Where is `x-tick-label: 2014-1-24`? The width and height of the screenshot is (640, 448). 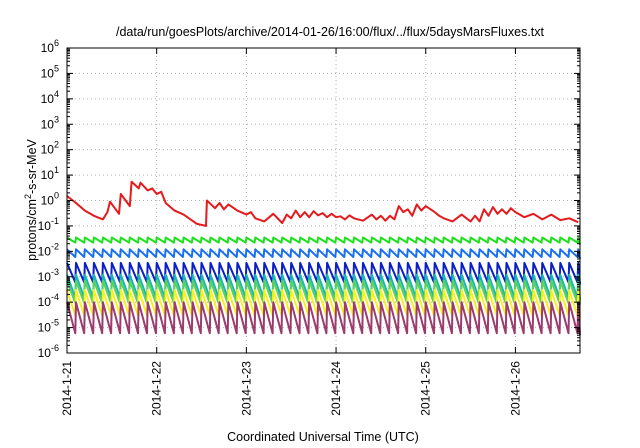 x-tick-label: 2014-1-24 is located at coordinates (336, 388).